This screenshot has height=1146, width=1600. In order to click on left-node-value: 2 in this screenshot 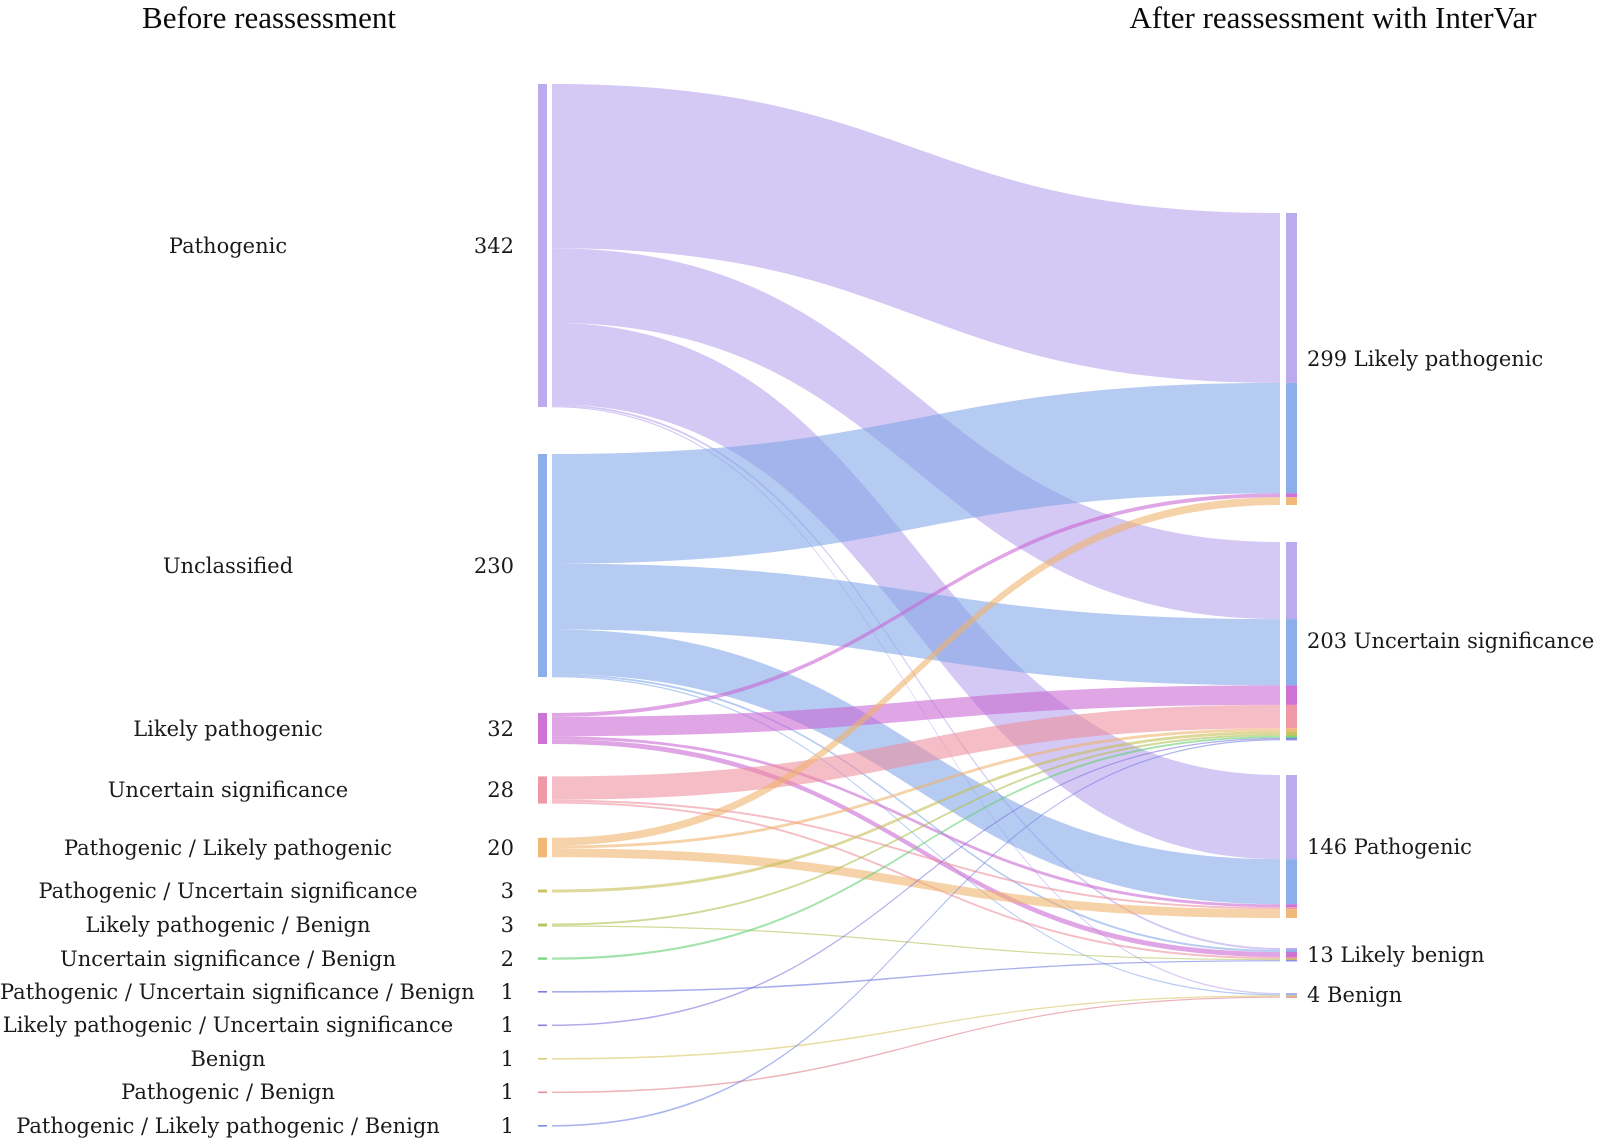, I will do `click(507, 958)`.